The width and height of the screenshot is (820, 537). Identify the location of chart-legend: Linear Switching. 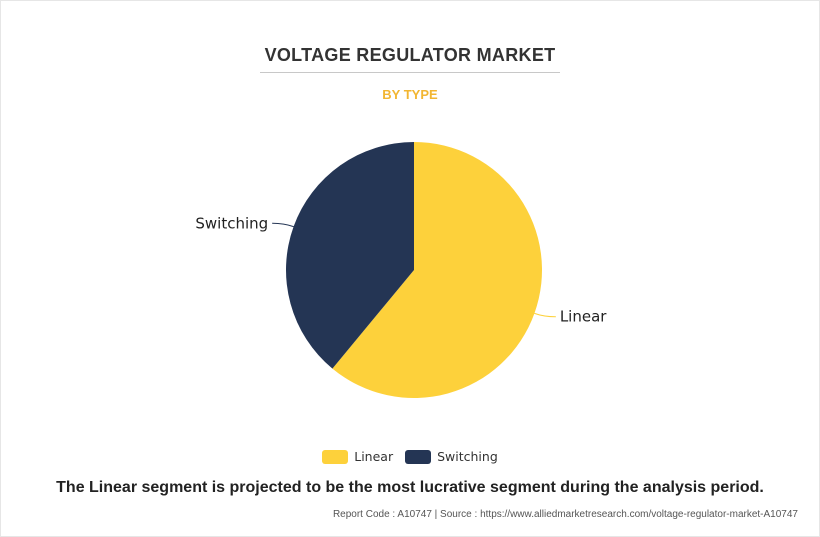
(410, 456).